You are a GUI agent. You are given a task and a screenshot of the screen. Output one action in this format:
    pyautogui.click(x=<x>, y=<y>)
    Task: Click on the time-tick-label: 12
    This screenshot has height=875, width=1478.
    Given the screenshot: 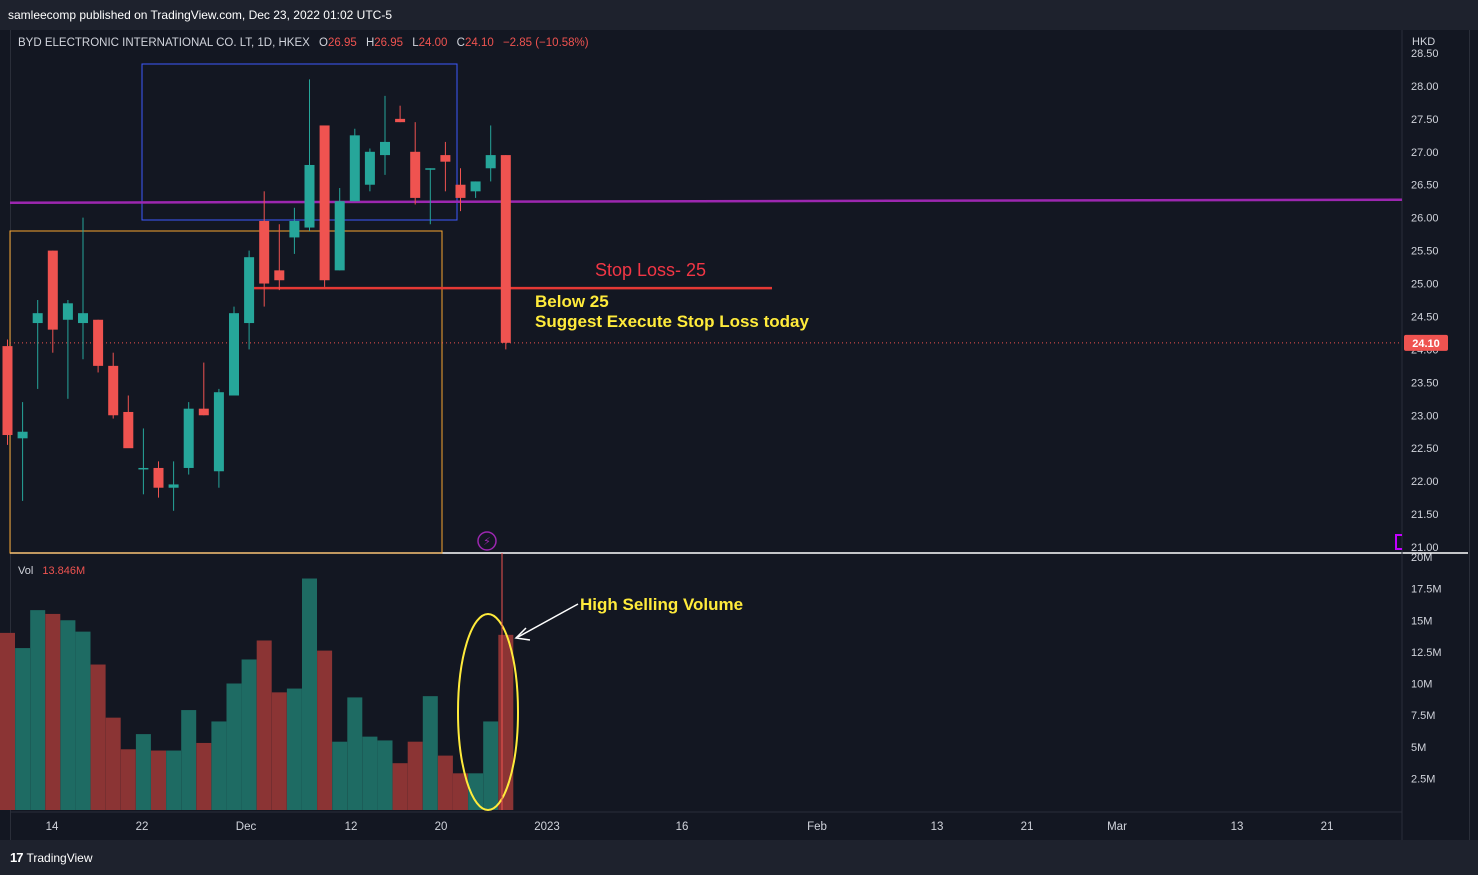 What is the action you would take?
    pyautogui.click(x=351, y=827)
    